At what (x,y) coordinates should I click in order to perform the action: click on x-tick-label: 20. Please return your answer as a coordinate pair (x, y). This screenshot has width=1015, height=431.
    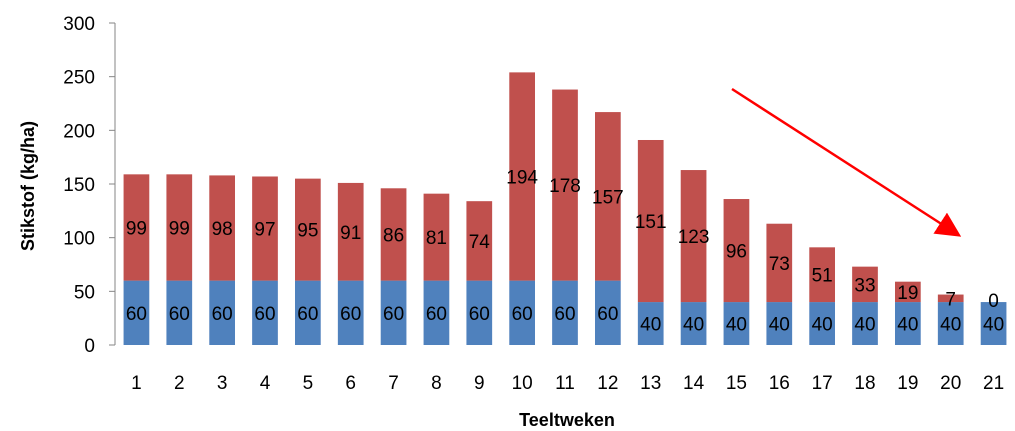
    Looking at the image, I should click on (950, 383).